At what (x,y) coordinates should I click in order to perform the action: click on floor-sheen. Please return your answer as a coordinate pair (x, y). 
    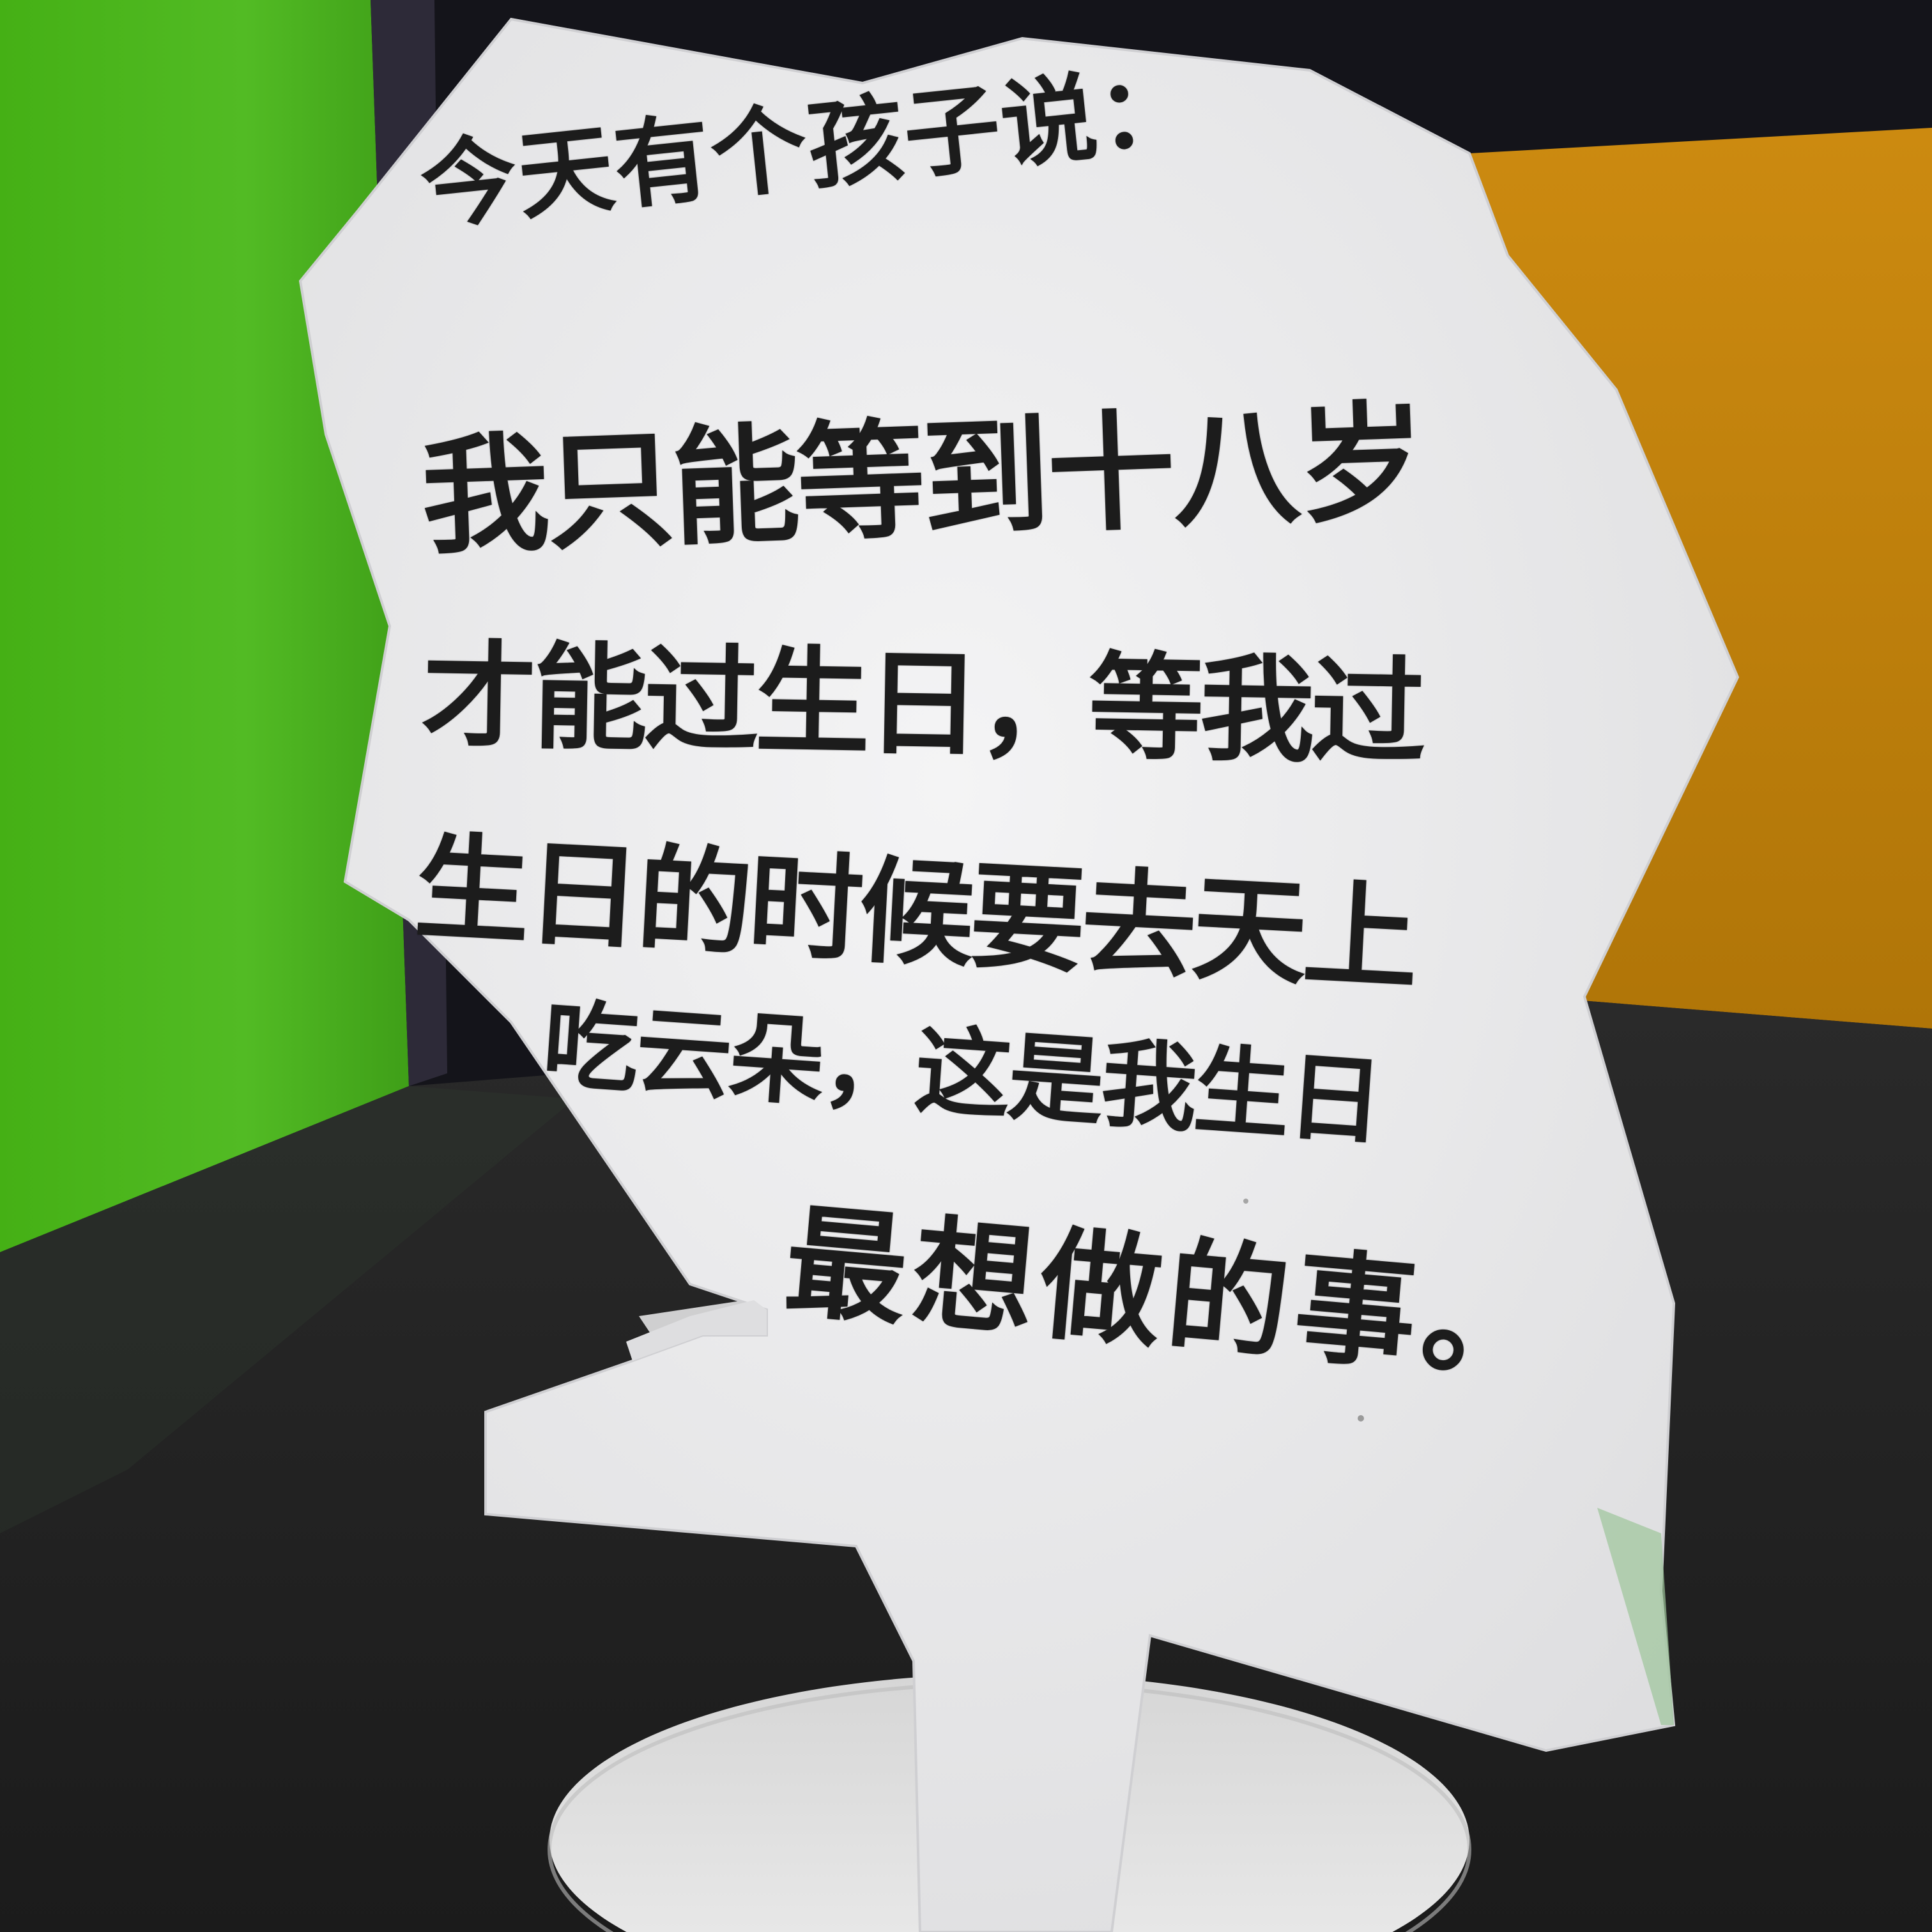
    Looking at the image, I should click on (287, 1309).